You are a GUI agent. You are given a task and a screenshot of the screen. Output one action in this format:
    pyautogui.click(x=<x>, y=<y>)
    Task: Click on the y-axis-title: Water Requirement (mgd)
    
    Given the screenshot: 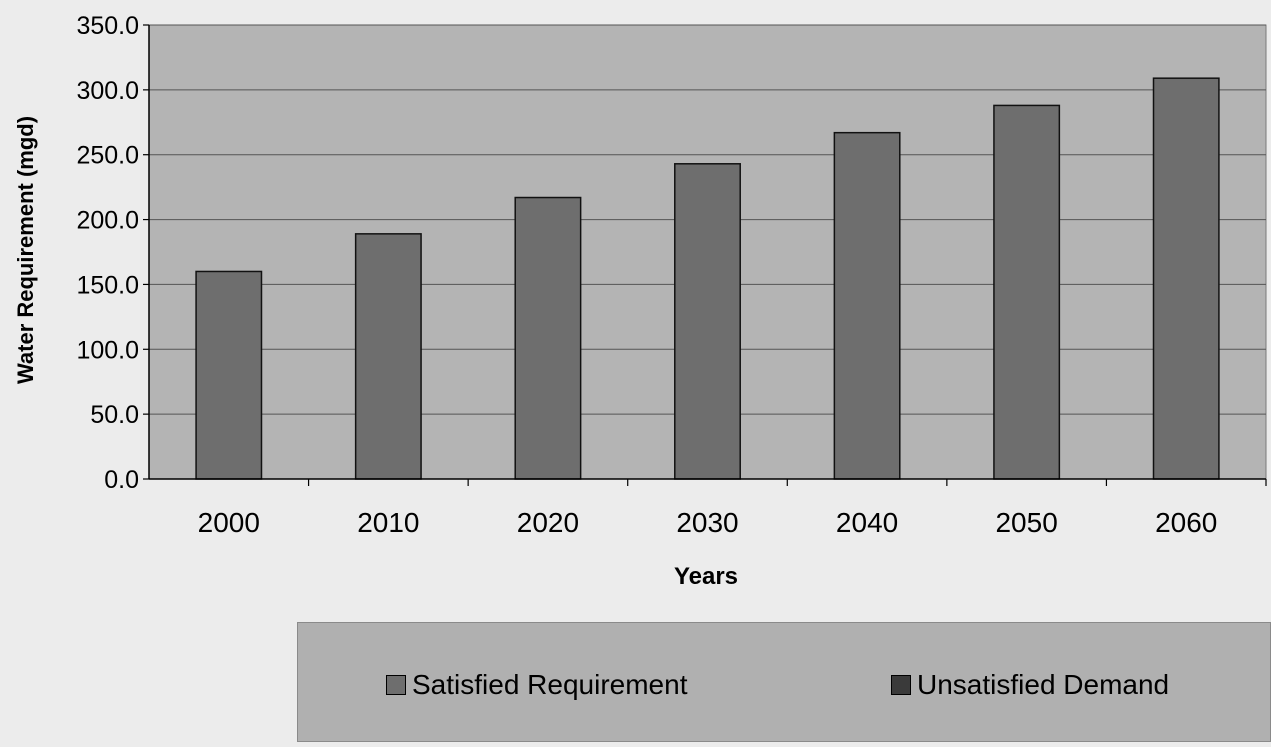 What is the action you would take?
    pyautogui.click(x=25, y=250)
    